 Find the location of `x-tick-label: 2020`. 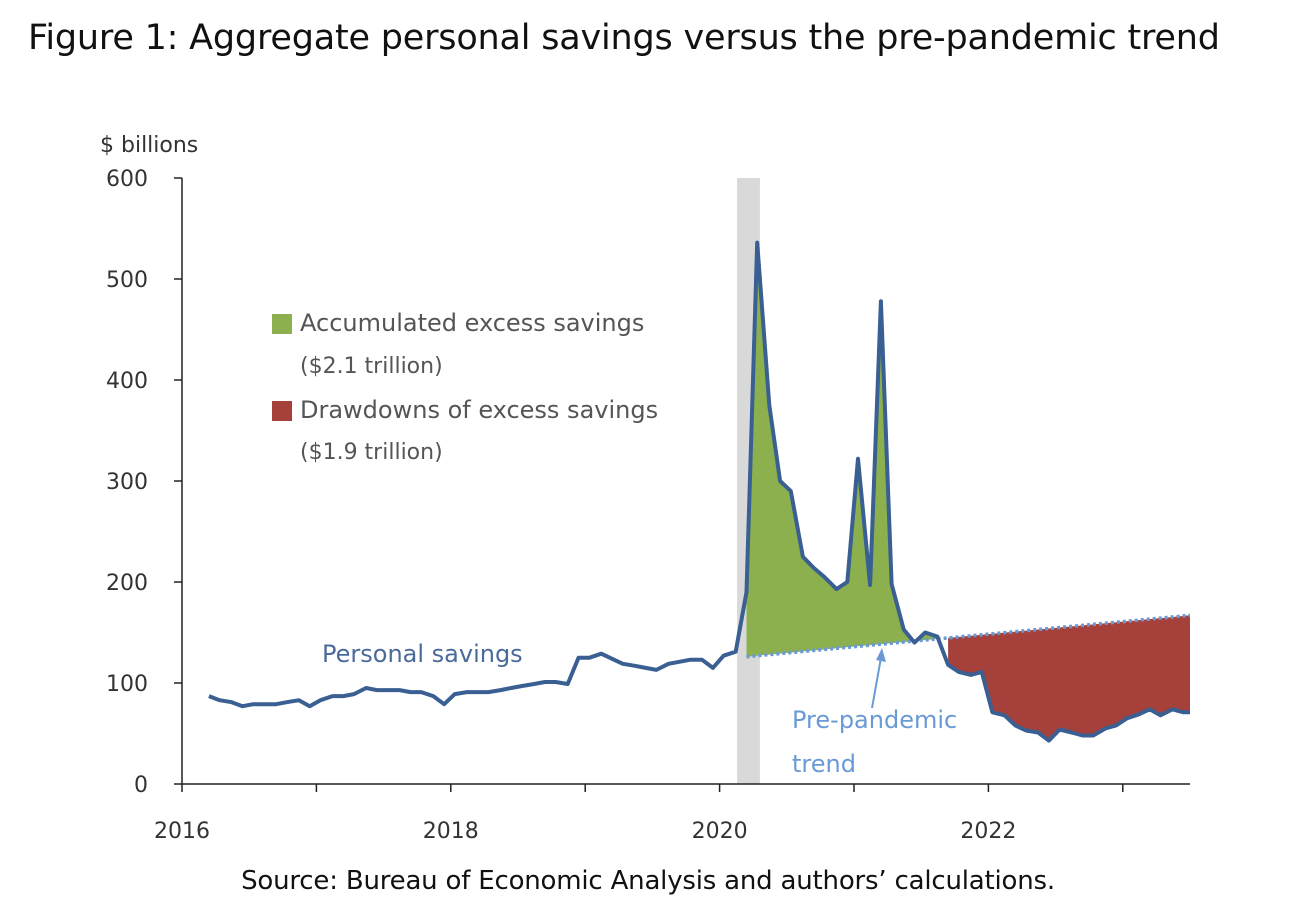

x-tick-label: 2020 is located at coordinates (720, 831).